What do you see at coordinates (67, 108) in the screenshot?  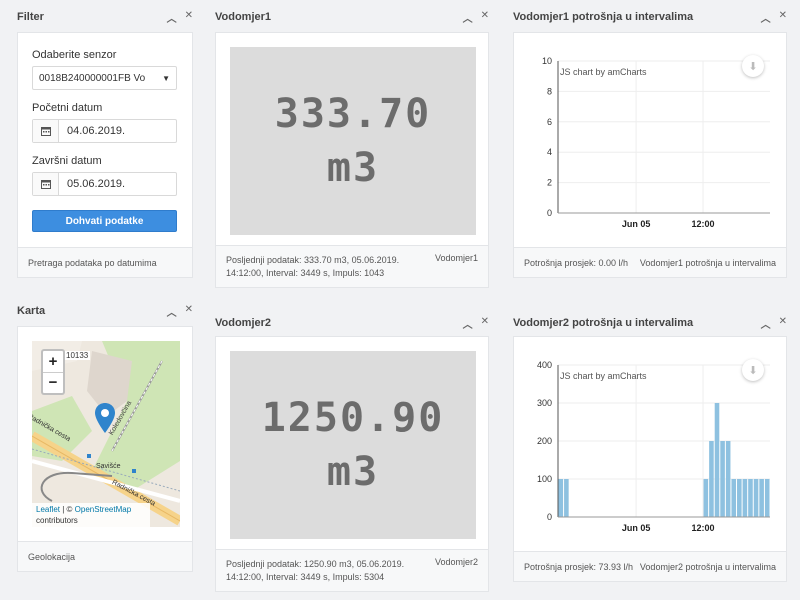 I see `start-date-label: Početni datum` at bounding box center [67, 108].